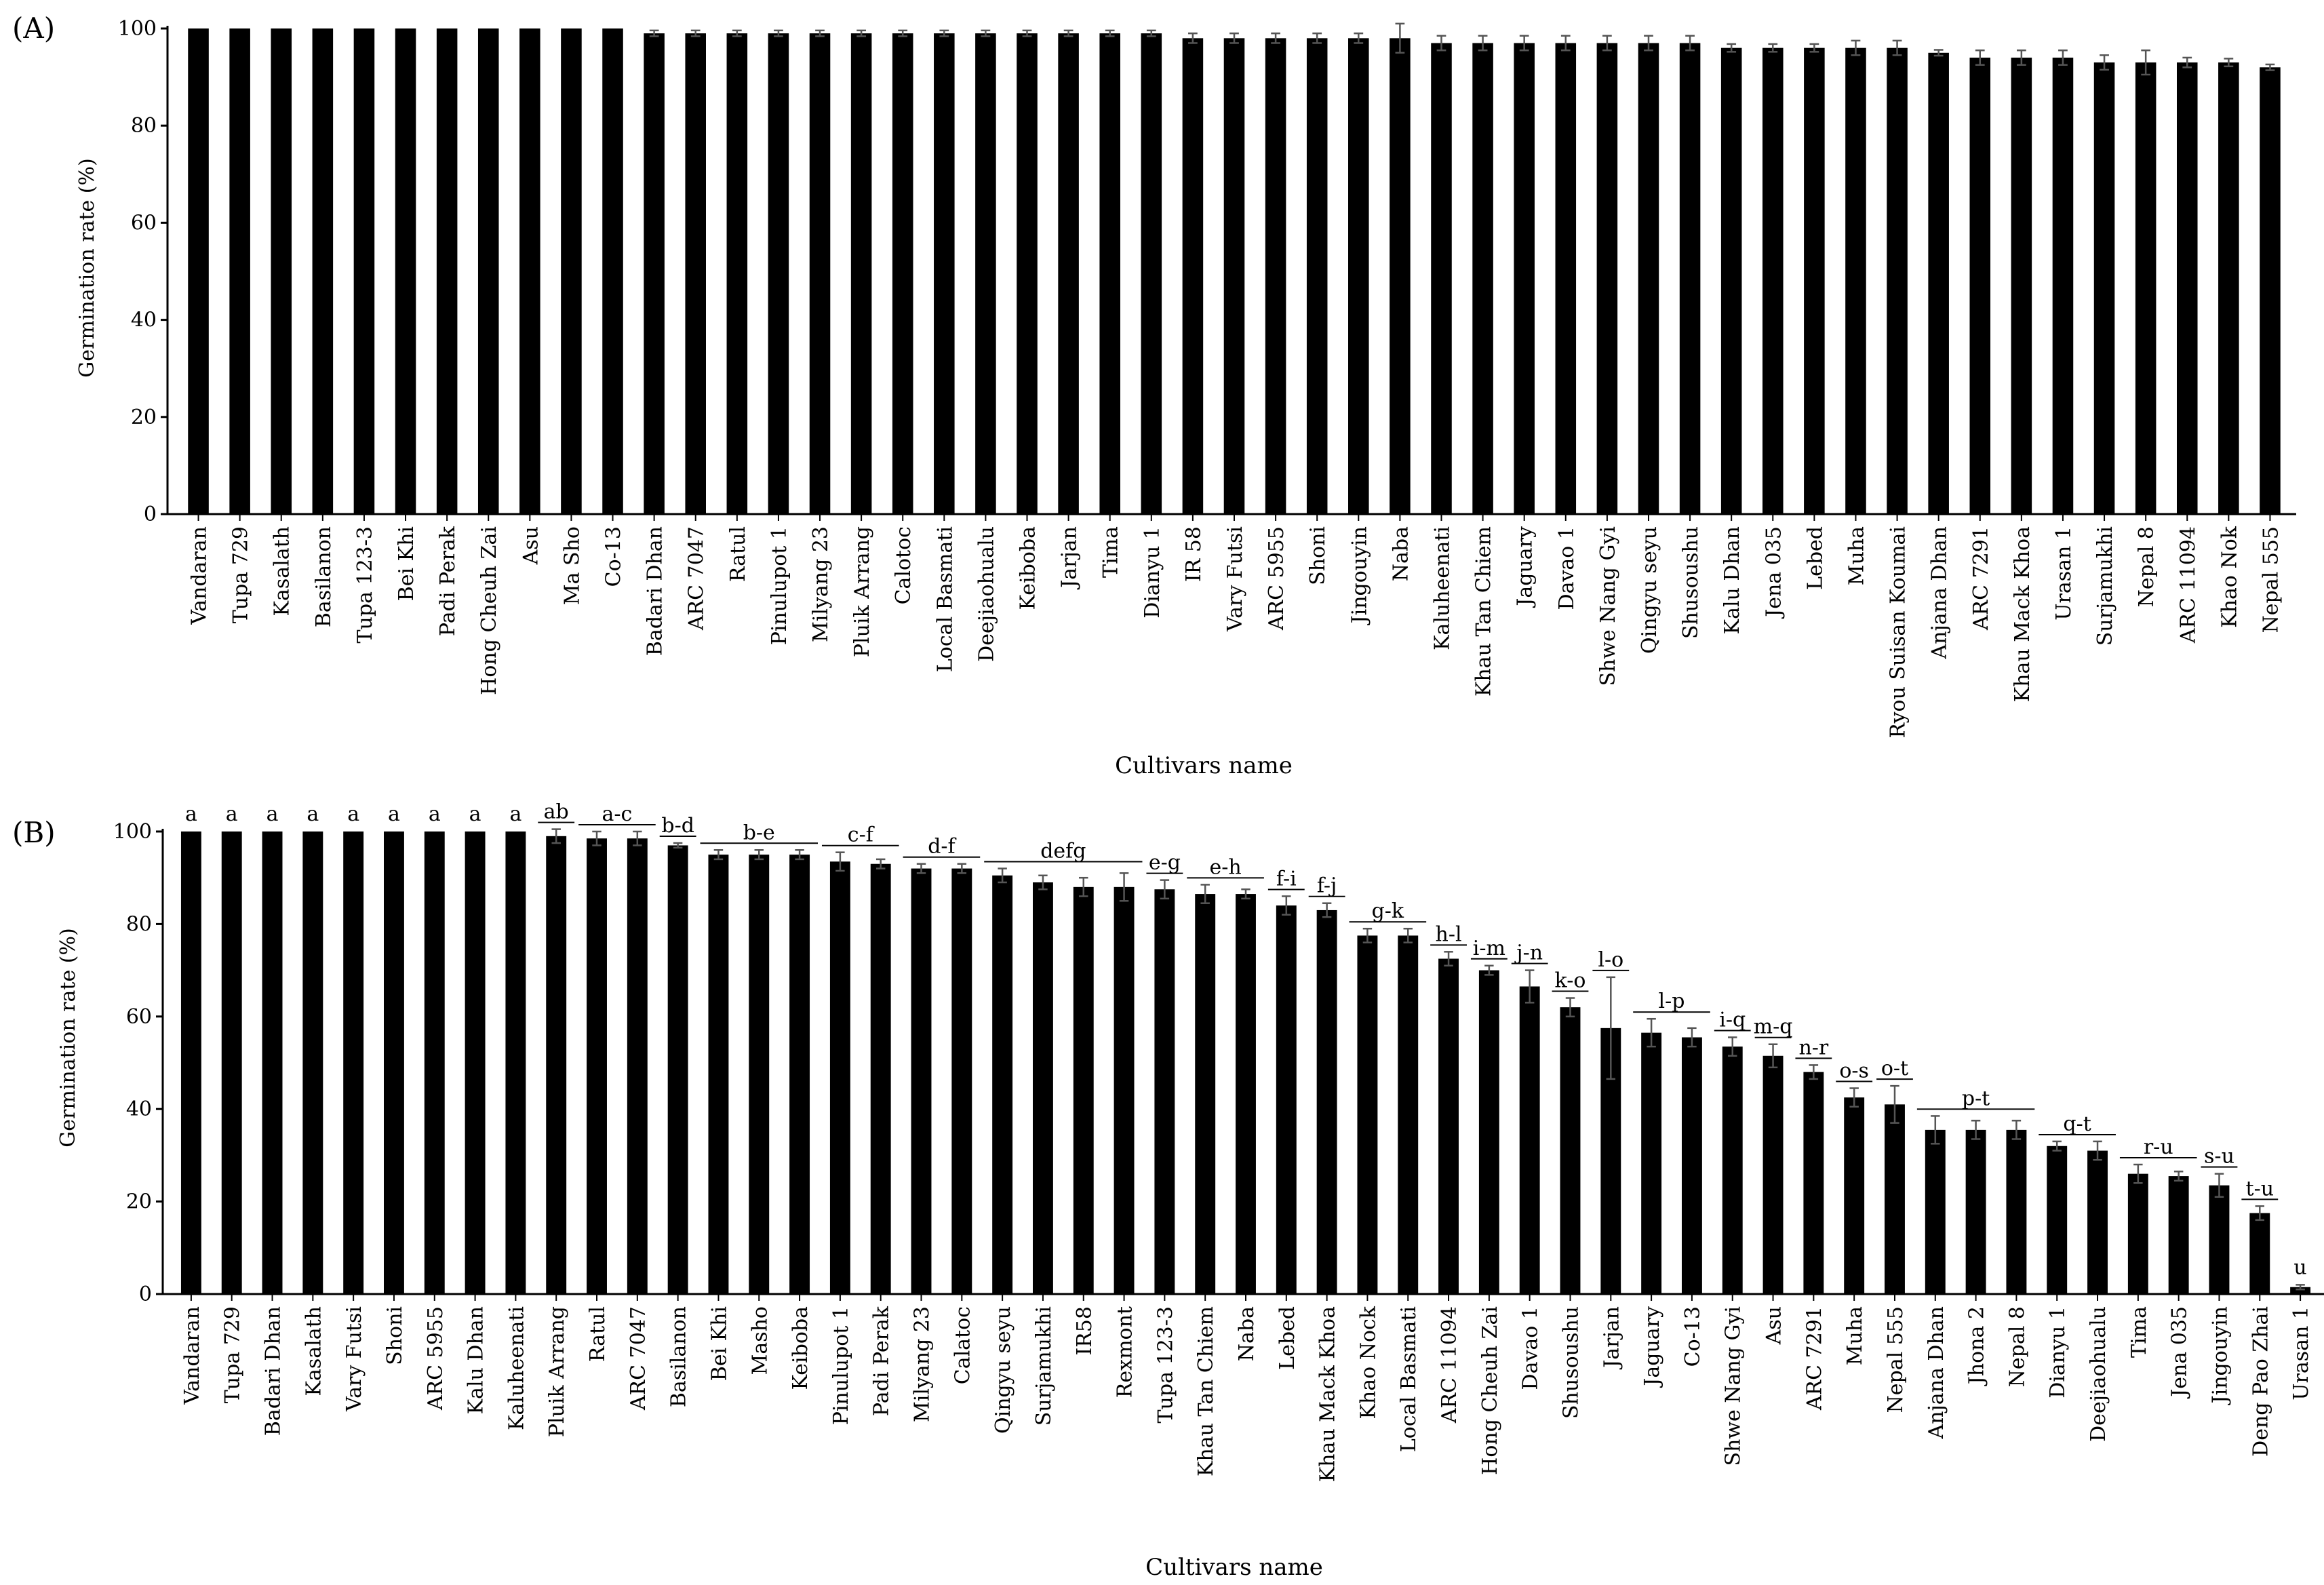  I want to click on significance-label: r-u, so click(2158, 1147).